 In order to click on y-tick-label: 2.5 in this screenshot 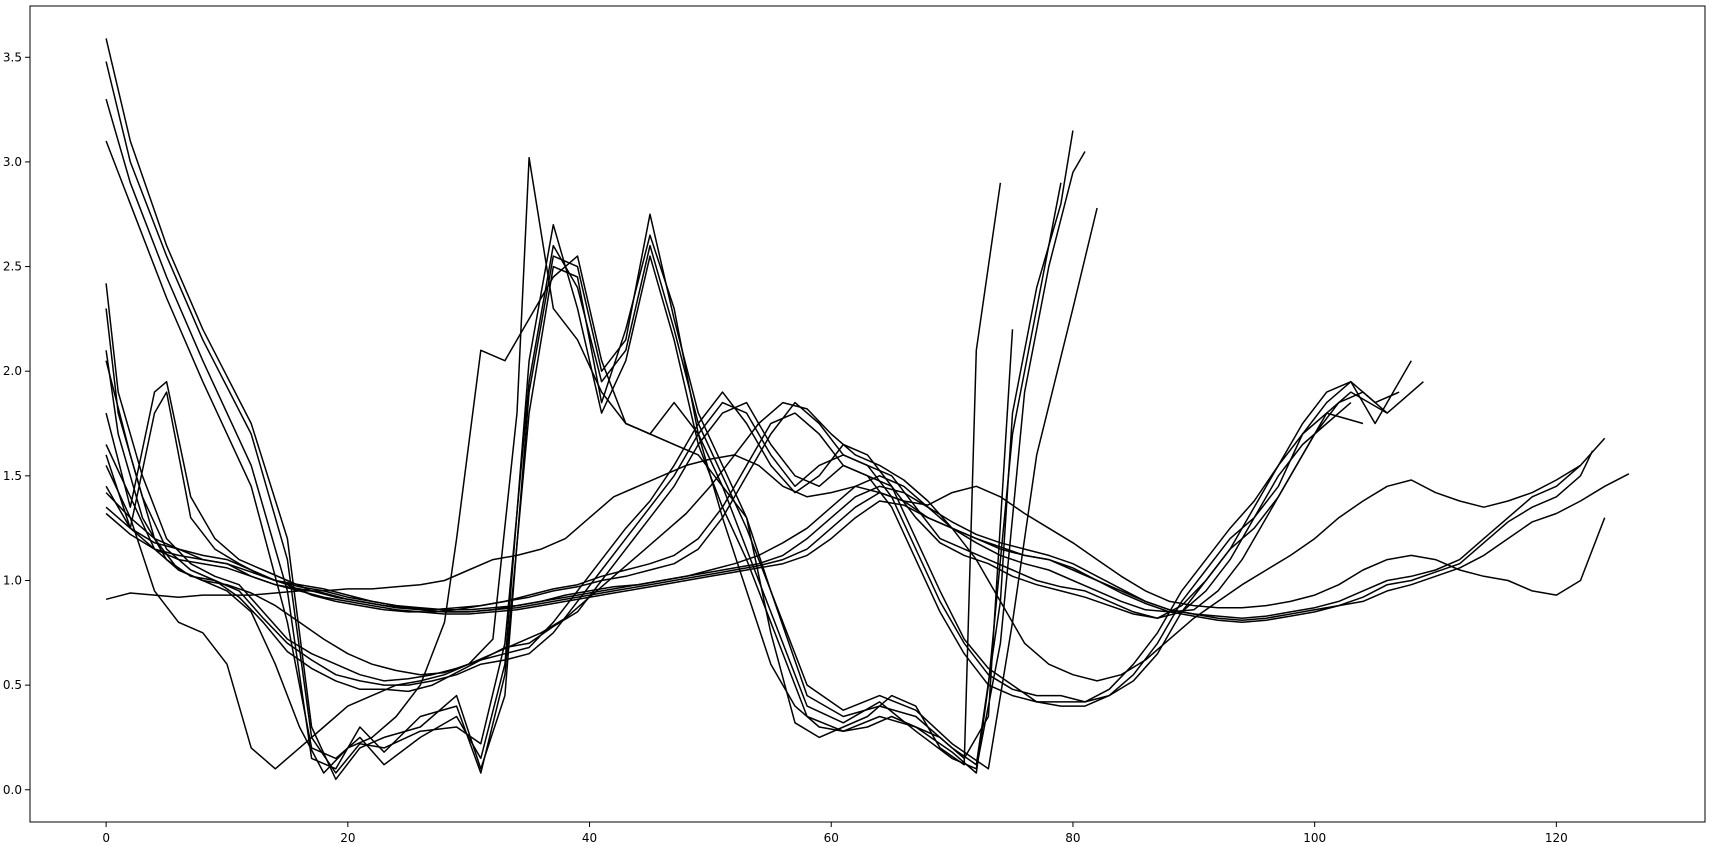, I will do `click(12, 267)`.